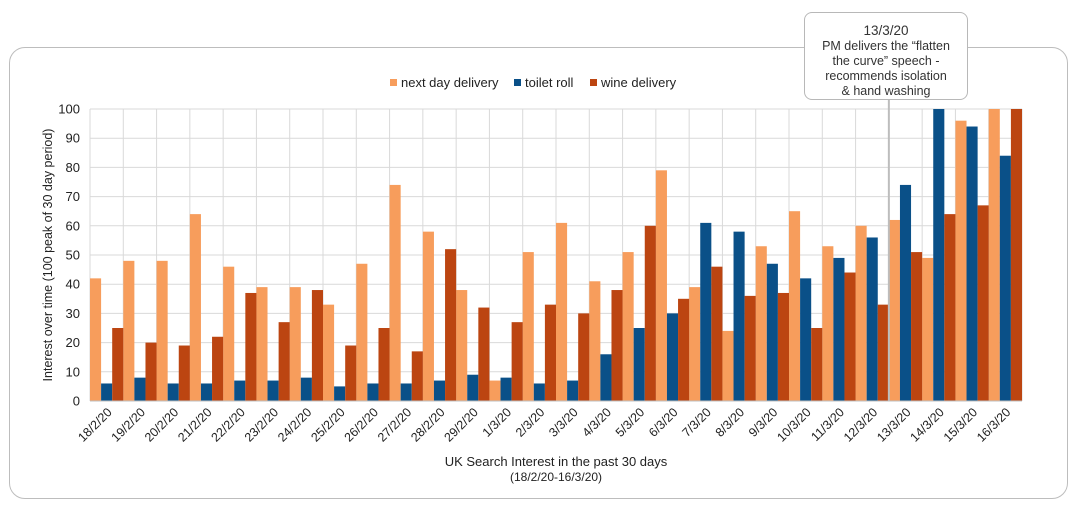  Describe the element at coordinates (73, 196) in the screenshot. I see `y-tick-label: 70` at that location.